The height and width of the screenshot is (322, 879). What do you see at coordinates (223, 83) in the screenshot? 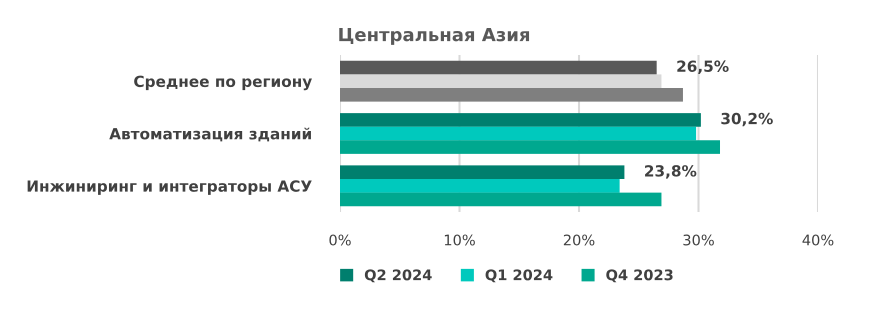
I see `y-tick-label: Среднее по региону` at bounding box center [223, 83].